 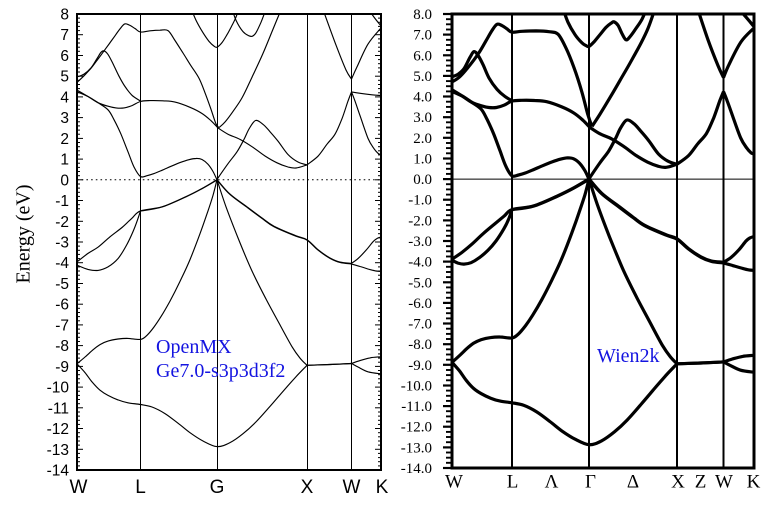 I want to click on svg-text: 8.0, so click(x=422, y=15).